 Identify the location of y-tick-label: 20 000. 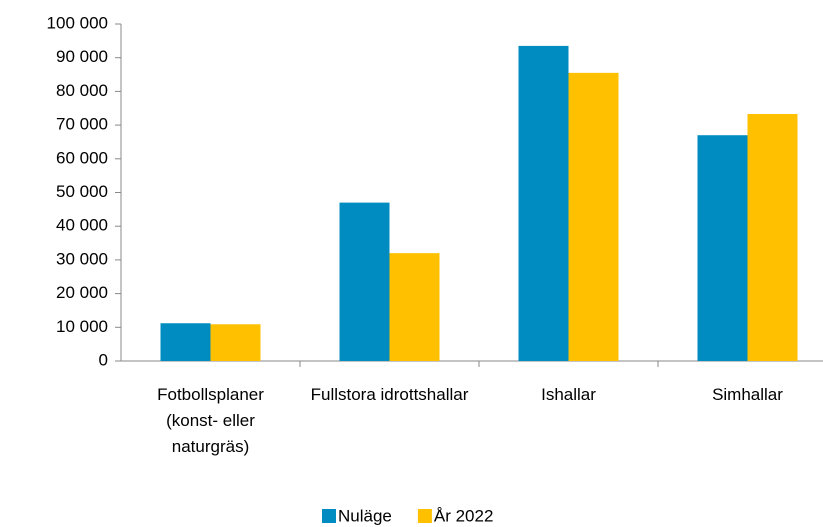
(82, 292).